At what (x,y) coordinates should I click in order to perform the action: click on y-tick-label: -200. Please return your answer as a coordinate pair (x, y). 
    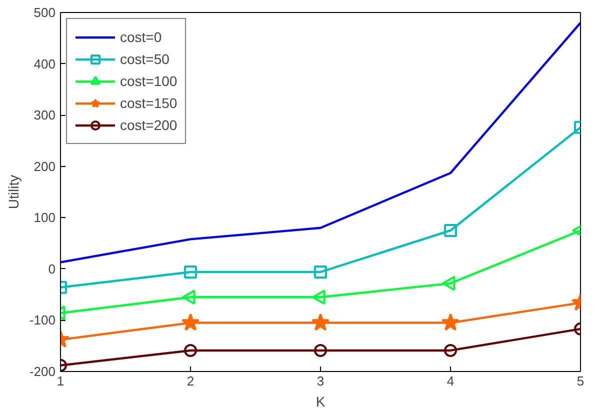
    Looking at the image, I should click on (42, 371).